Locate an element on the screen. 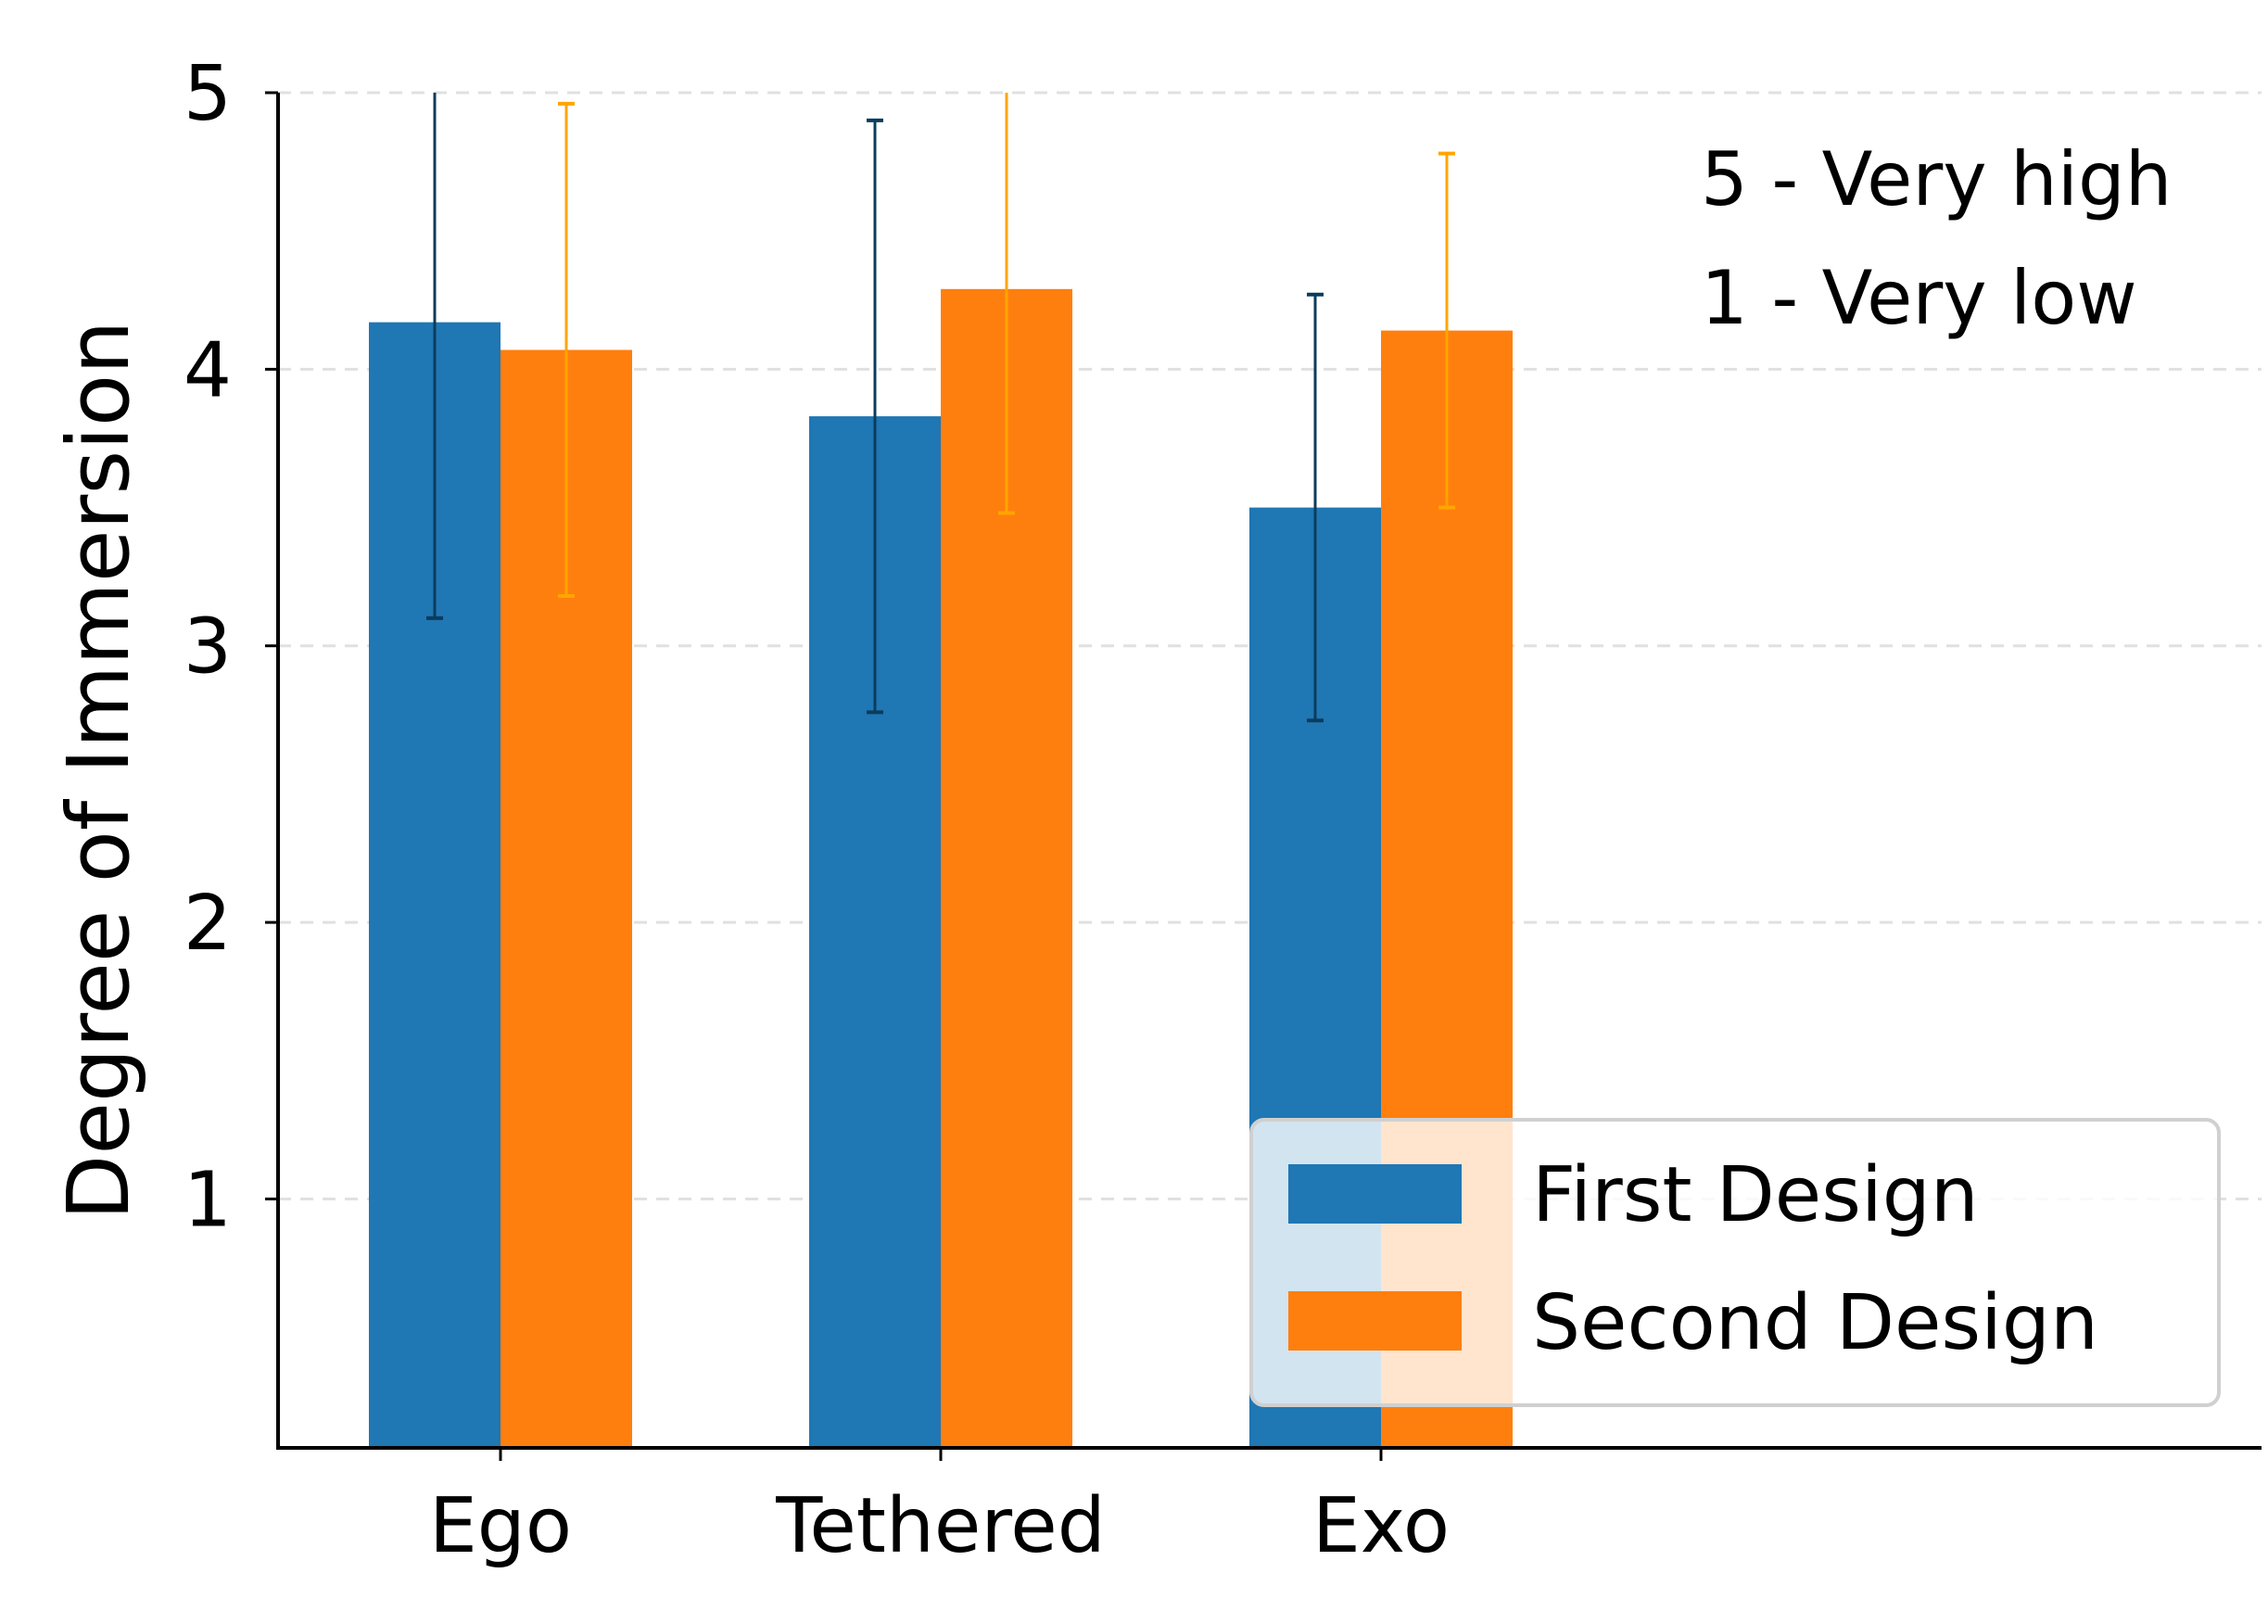 The image size is (2268, 1624). legend-label-first-design: First Design is located at coordinates (1755, 1195).